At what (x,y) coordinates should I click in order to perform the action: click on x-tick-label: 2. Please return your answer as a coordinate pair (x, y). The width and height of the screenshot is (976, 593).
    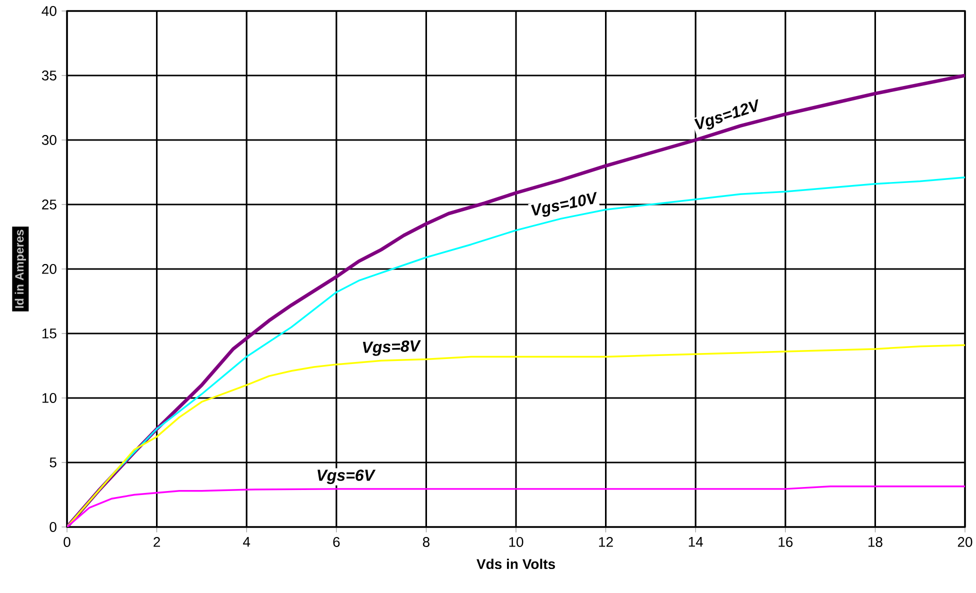
    Looking at the image, I should click on (157, 542).